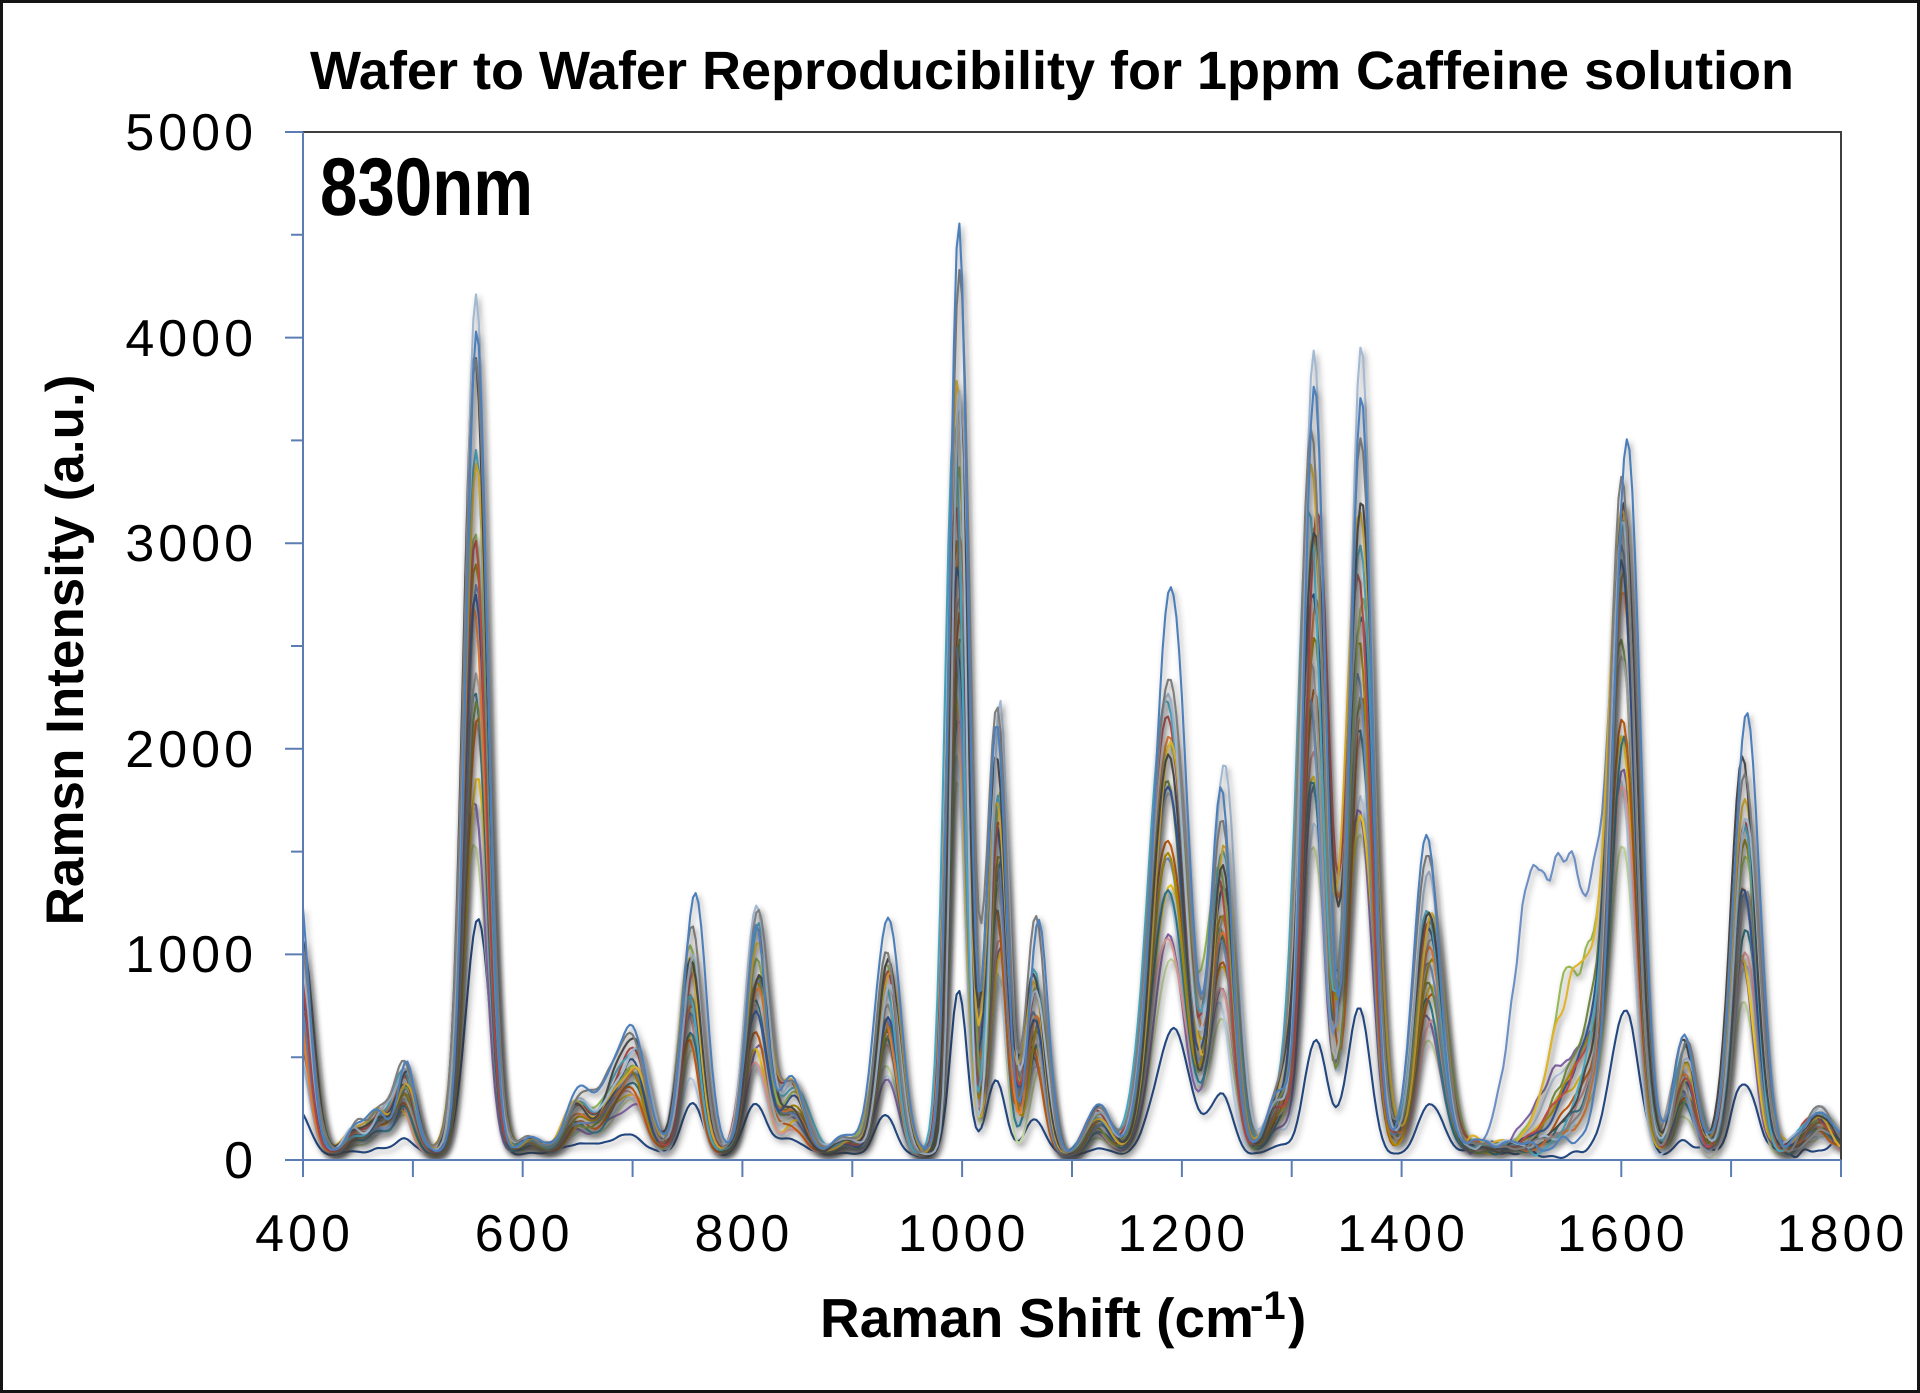 The height and width of the screenshot is (1393, 1920). I want to click on svg-text: 2000, so click(191, 750).